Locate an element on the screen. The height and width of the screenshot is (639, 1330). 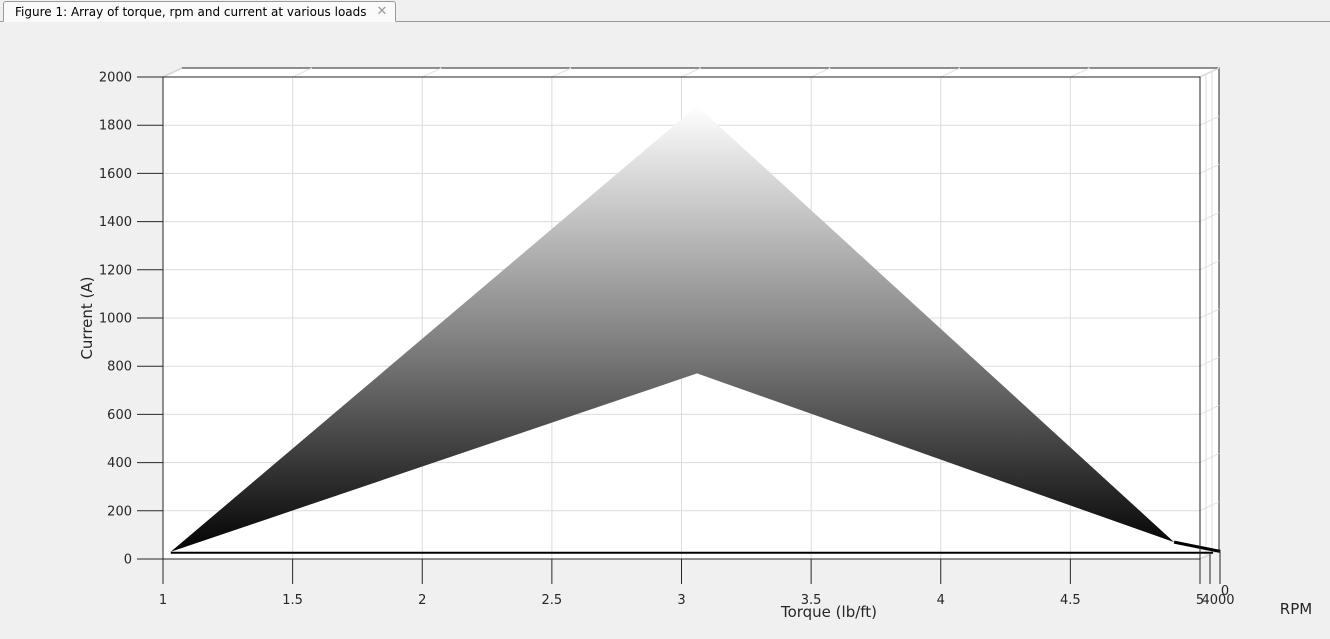
depth-tick-label: 4000 is located at coordinates (1217, 600).